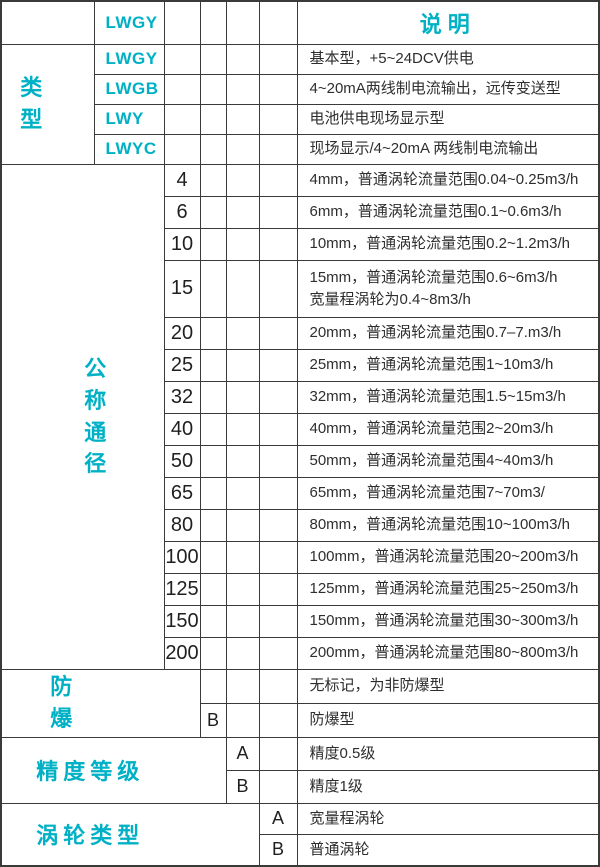  What do you see at coordinates (448, 149) in the screenshot?
I see `description-cell: 现场显示/4~20mA 两线制电流输出` at bounding box center [448, 149].